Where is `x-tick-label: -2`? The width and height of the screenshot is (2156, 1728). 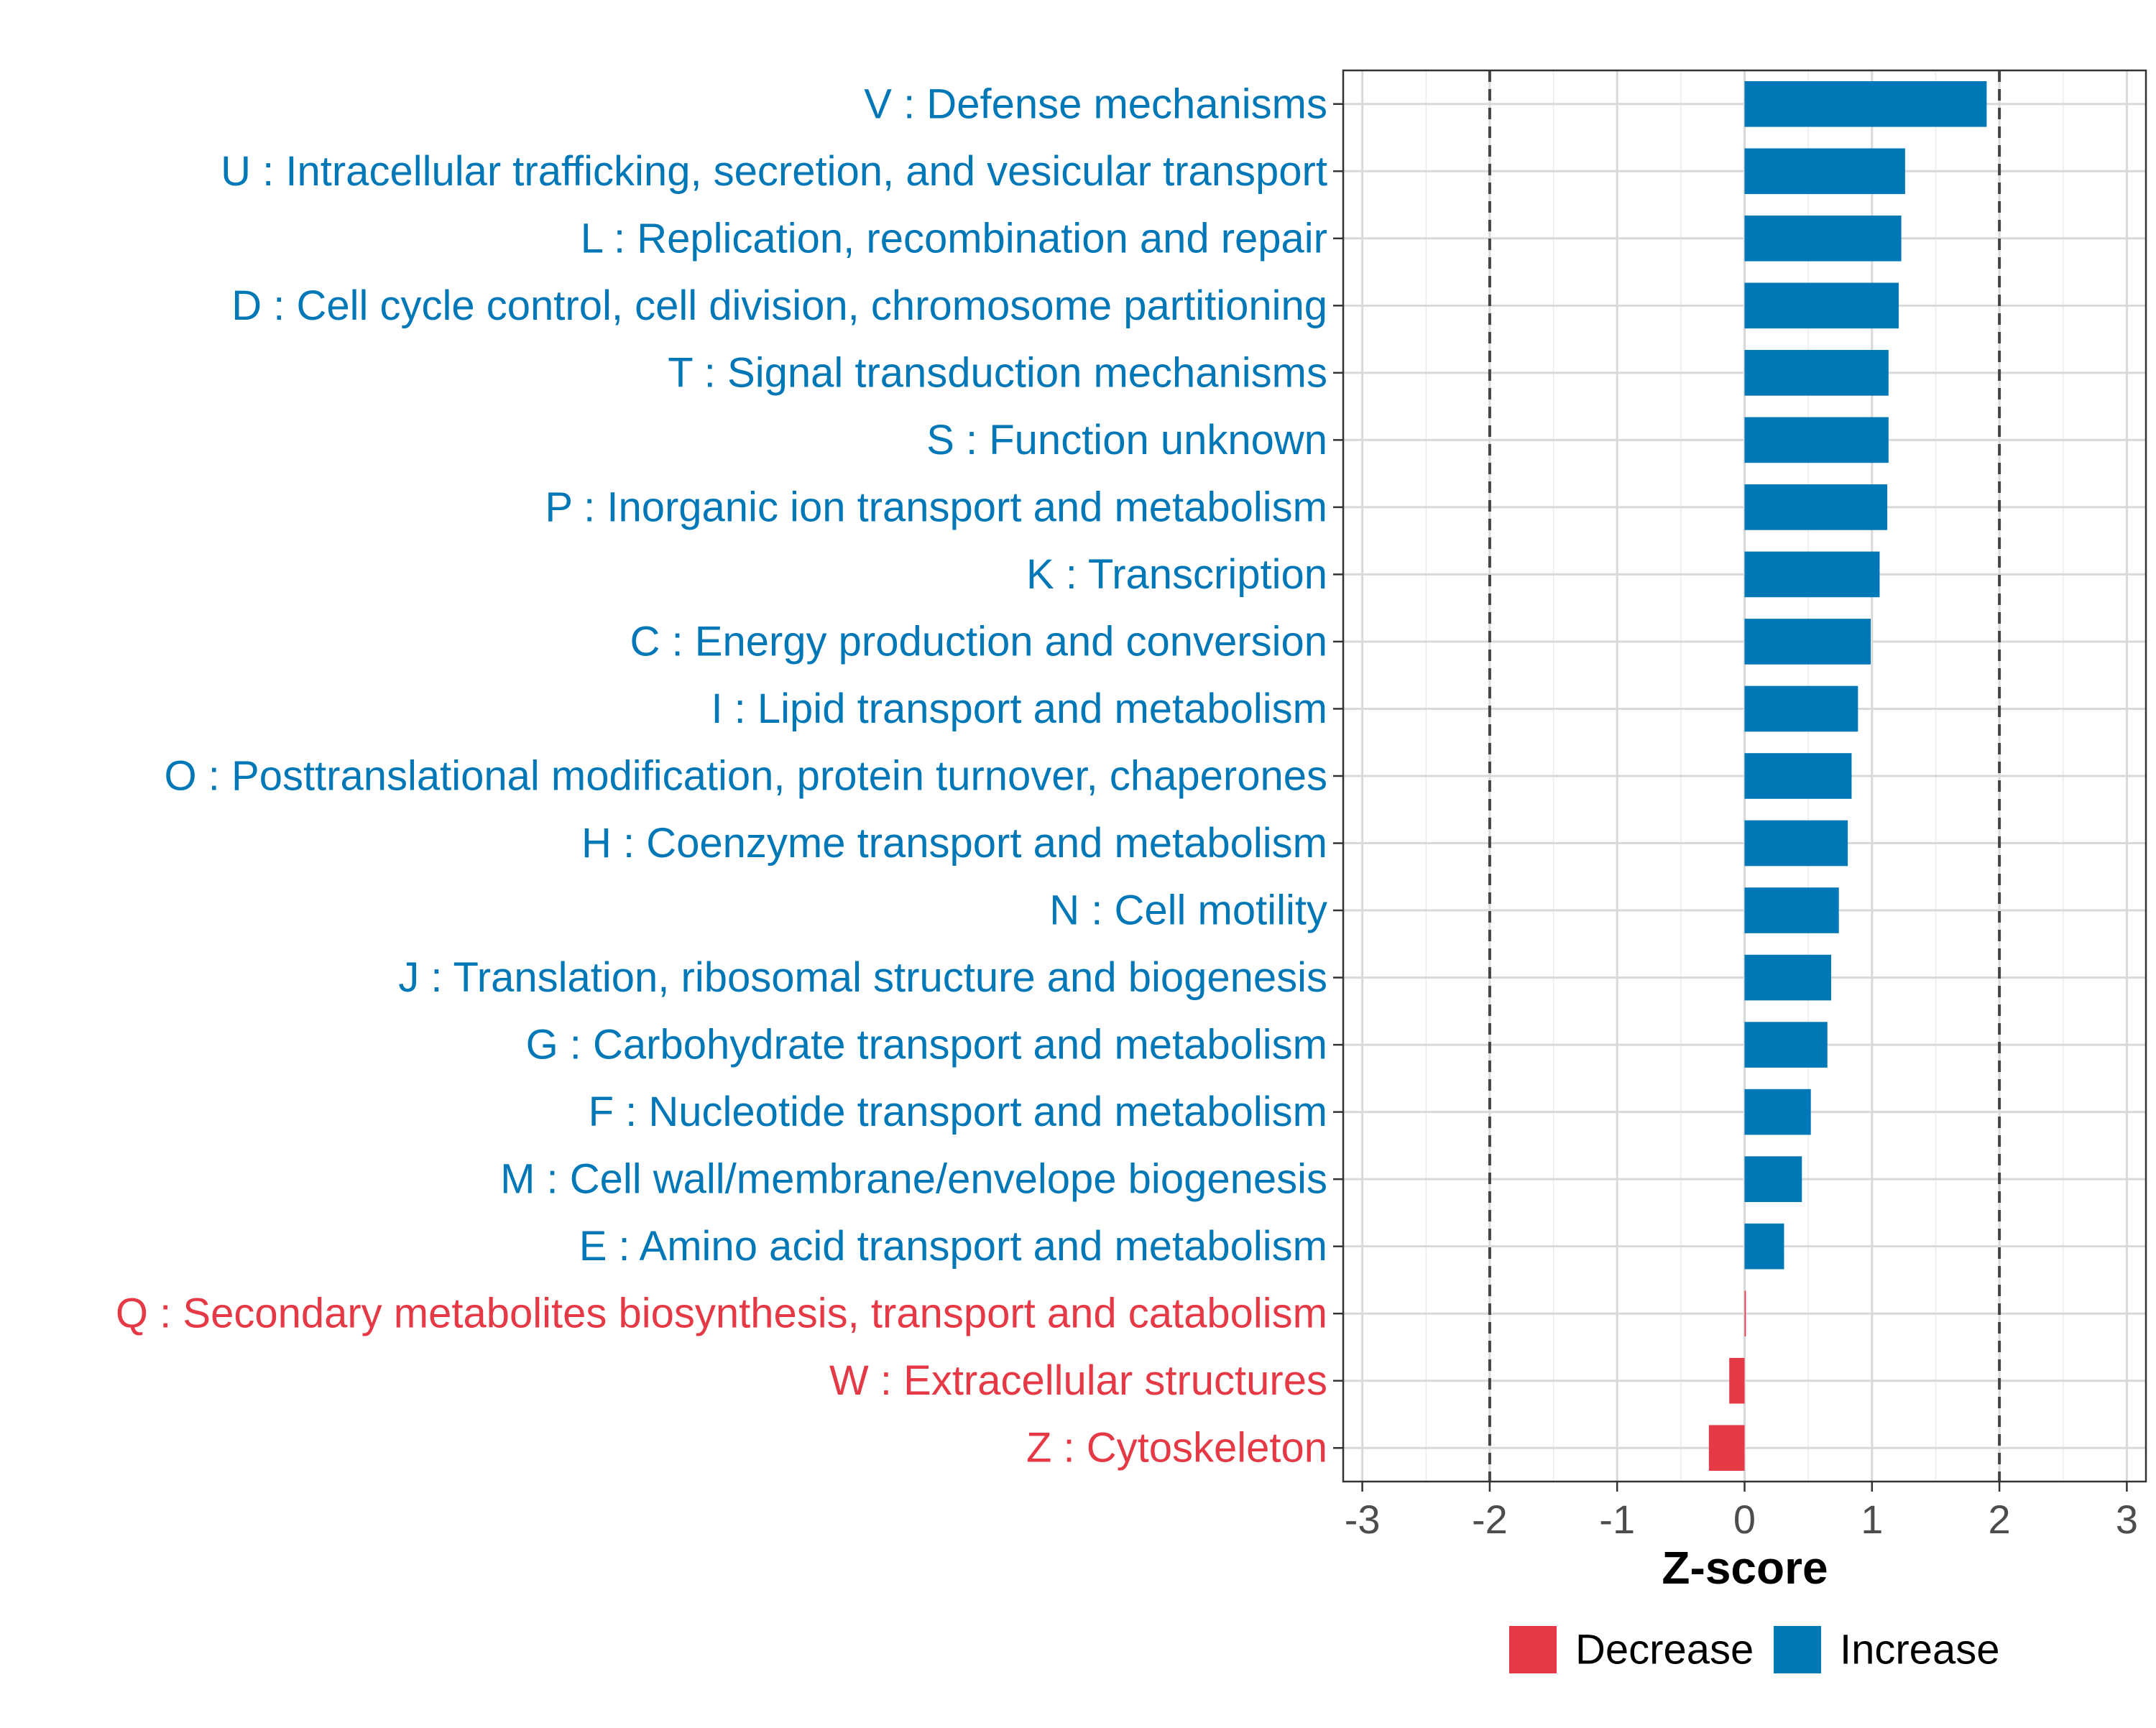
x-tick-label: -2 is located at coordinates (1490, 1520).